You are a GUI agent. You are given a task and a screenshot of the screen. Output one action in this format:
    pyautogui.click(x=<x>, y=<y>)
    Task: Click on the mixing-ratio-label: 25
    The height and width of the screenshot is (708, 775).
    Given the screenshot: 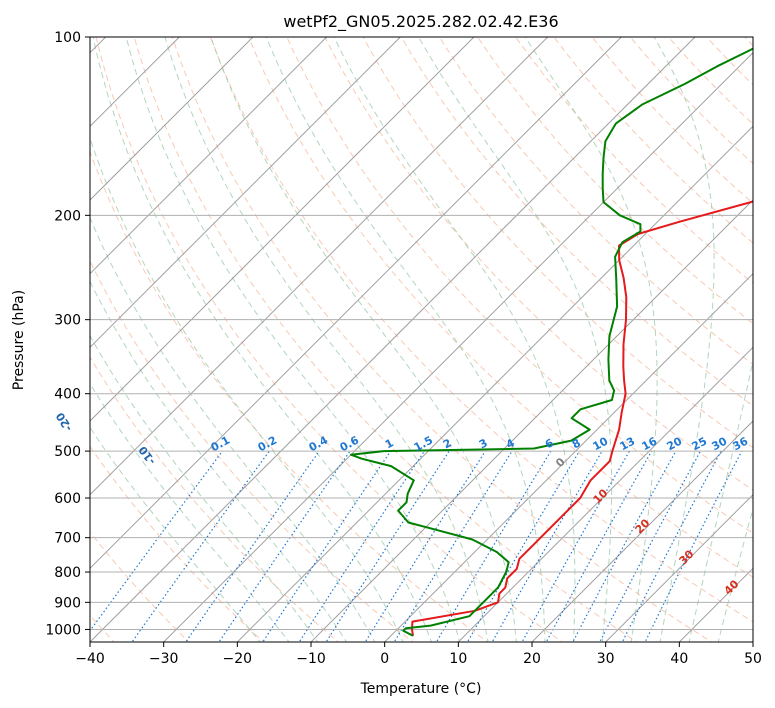 What is the action you would take?
    pyautogui.click(x=700, y=444)
    